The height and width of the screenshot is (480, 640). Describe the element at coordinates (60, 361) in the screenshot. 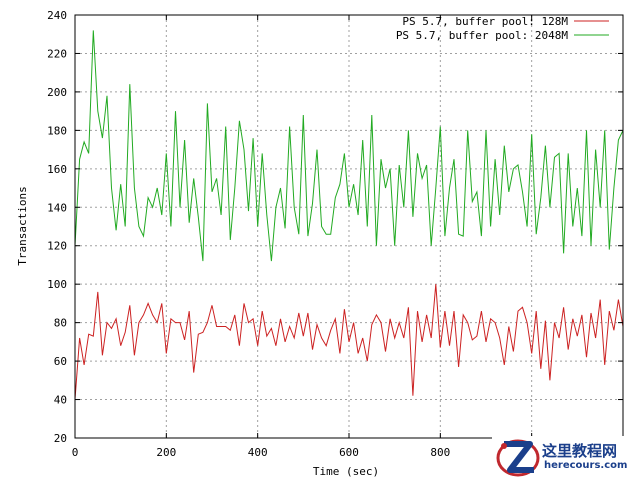

I see `y-tick-label: 60` at that location.